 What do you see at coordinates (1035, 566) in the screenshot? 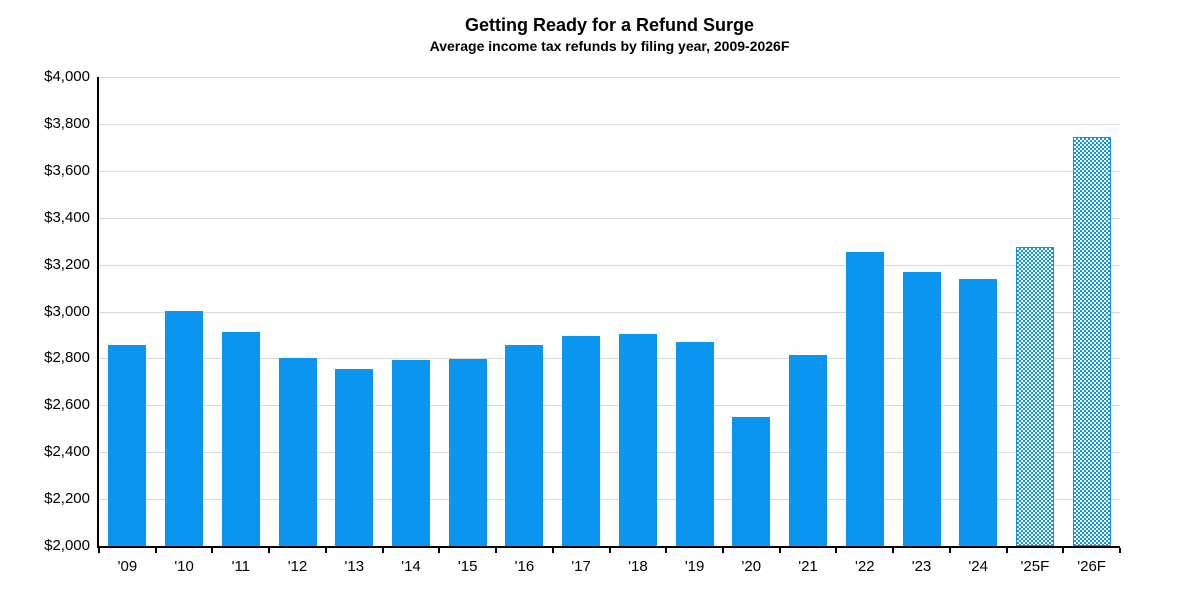
I see `x-tick-label-25f: '25F` at bounding box center [1035, 566].